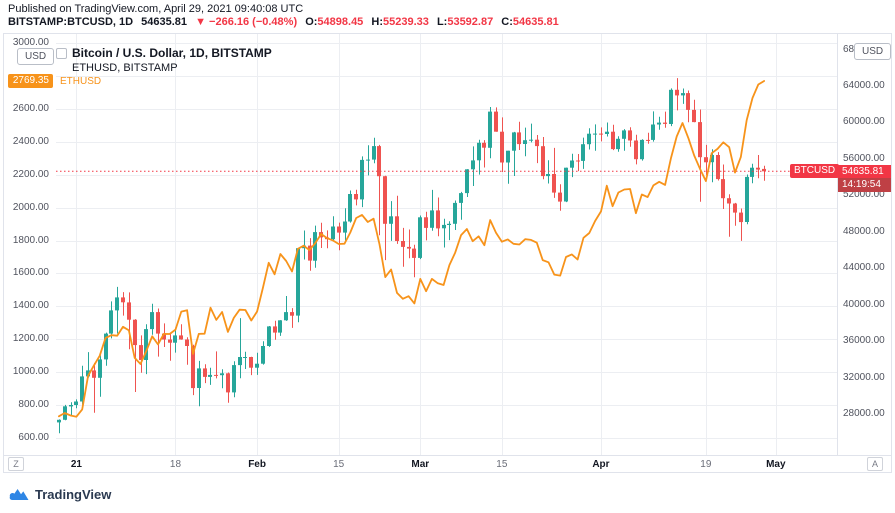 The height and width of the screenshot is (513, 895). Describe the element at coordinates (864, 184) in the screenshot. I see `bar-countdown-badge: 14:19:54` at that location.